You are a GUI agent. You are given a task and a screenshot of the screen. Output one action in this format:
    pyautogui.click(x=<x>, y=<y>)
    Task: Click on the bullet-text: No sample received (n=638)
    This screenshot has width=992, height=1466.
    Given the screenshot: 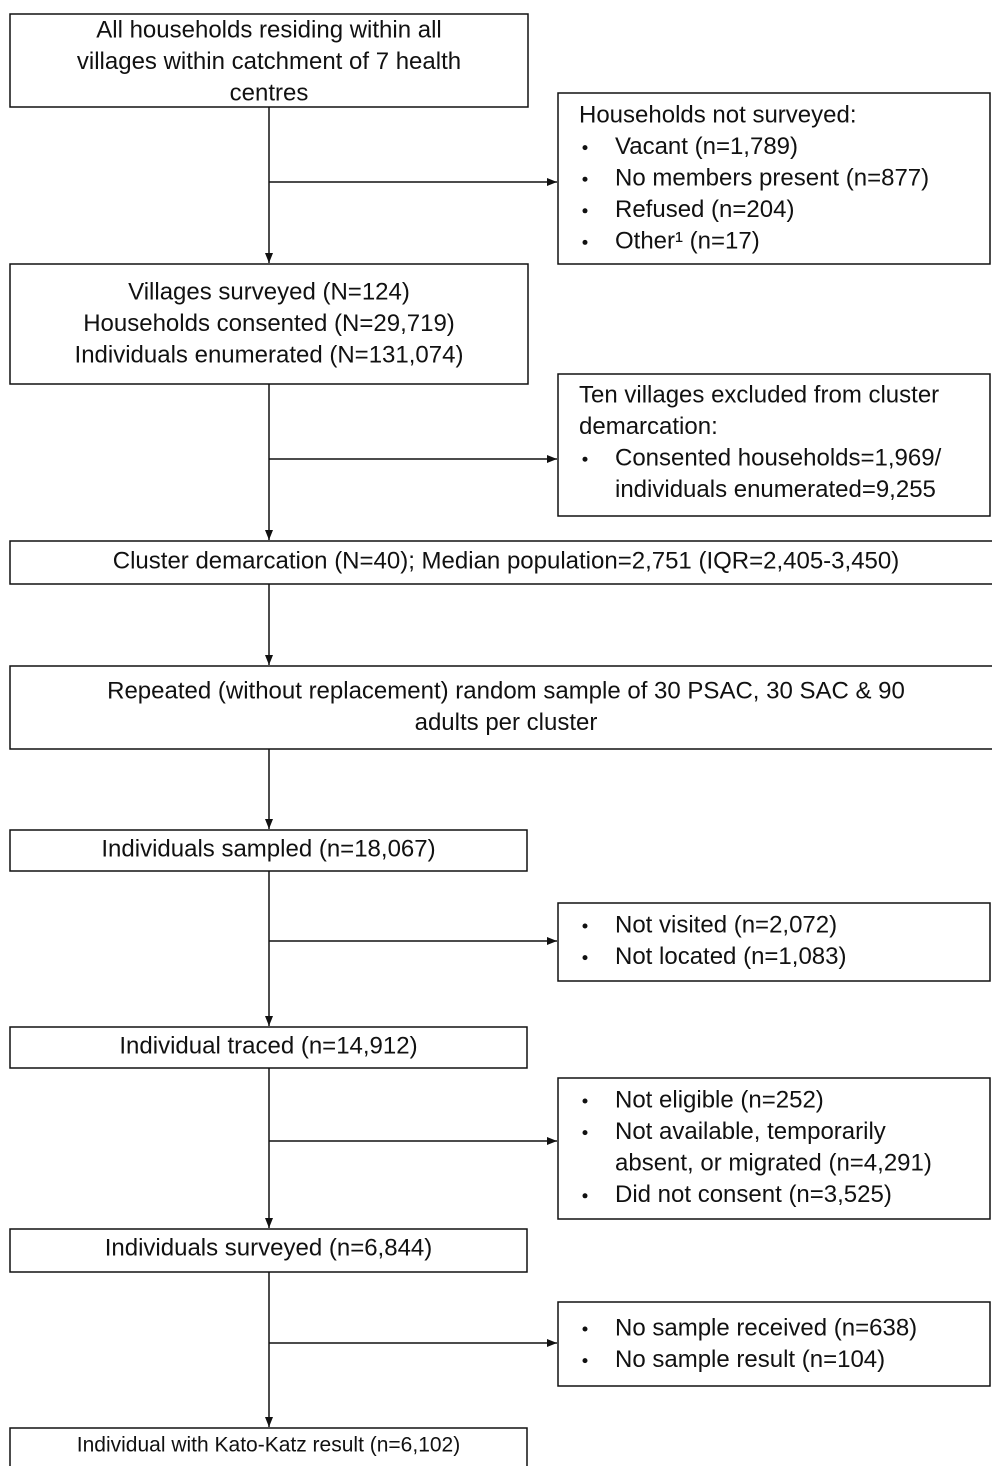 What is the action you would take?
    pyautogui.click(x=766, y=1327)
    